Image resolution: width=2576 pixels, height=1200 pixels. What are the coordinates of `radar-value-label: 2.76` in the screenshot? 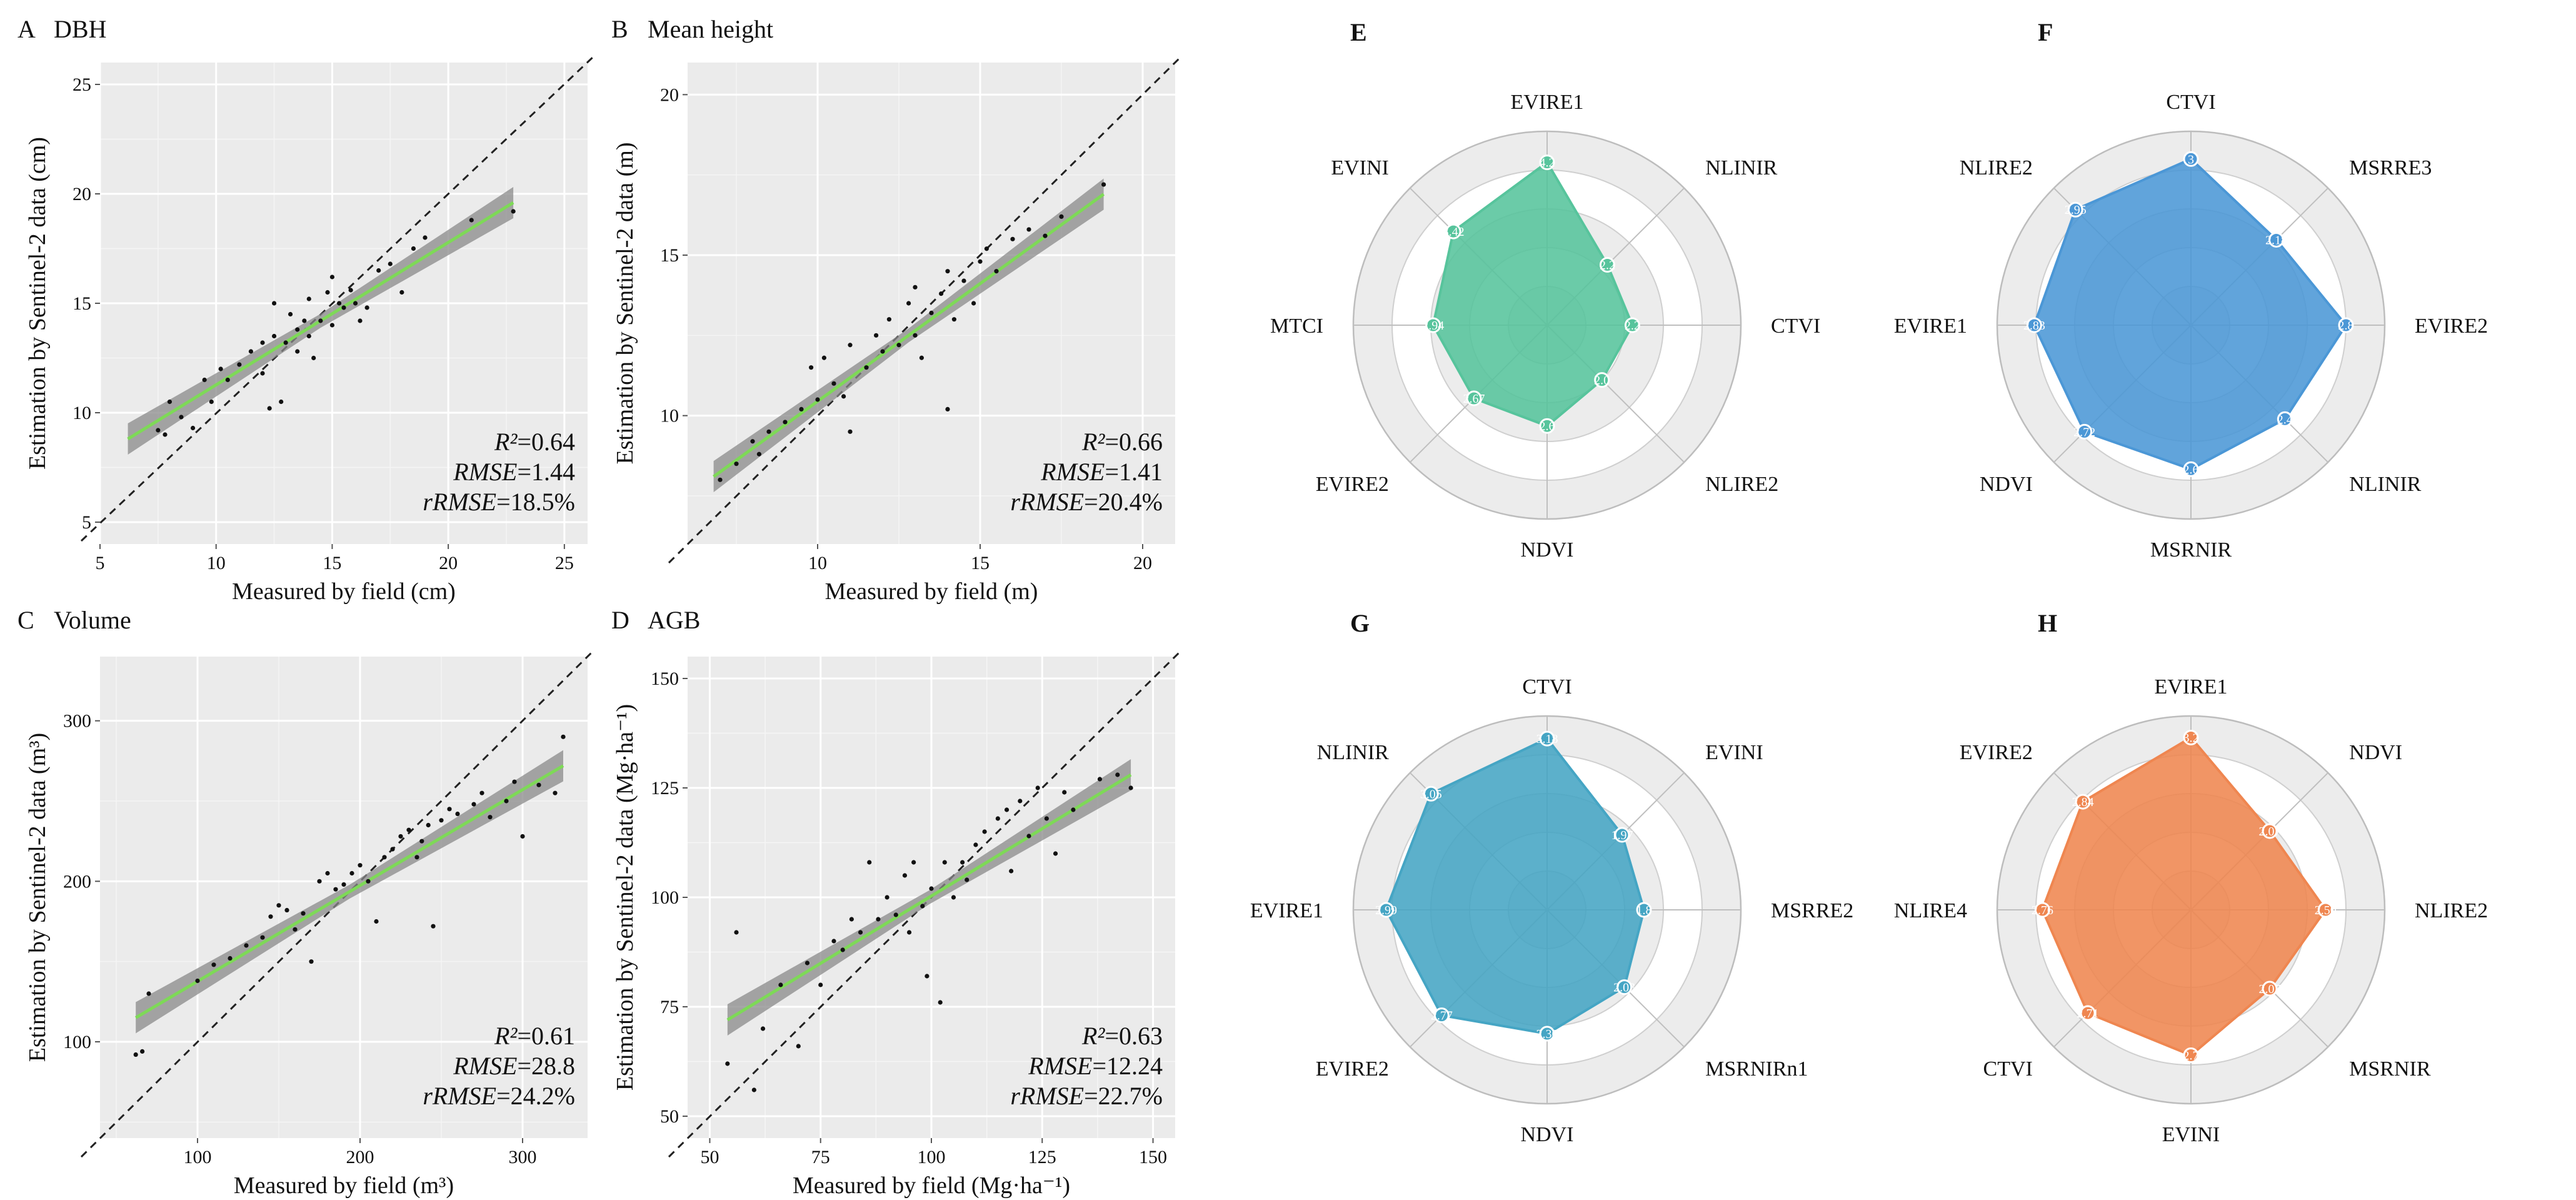 It's located at (2042, 910).